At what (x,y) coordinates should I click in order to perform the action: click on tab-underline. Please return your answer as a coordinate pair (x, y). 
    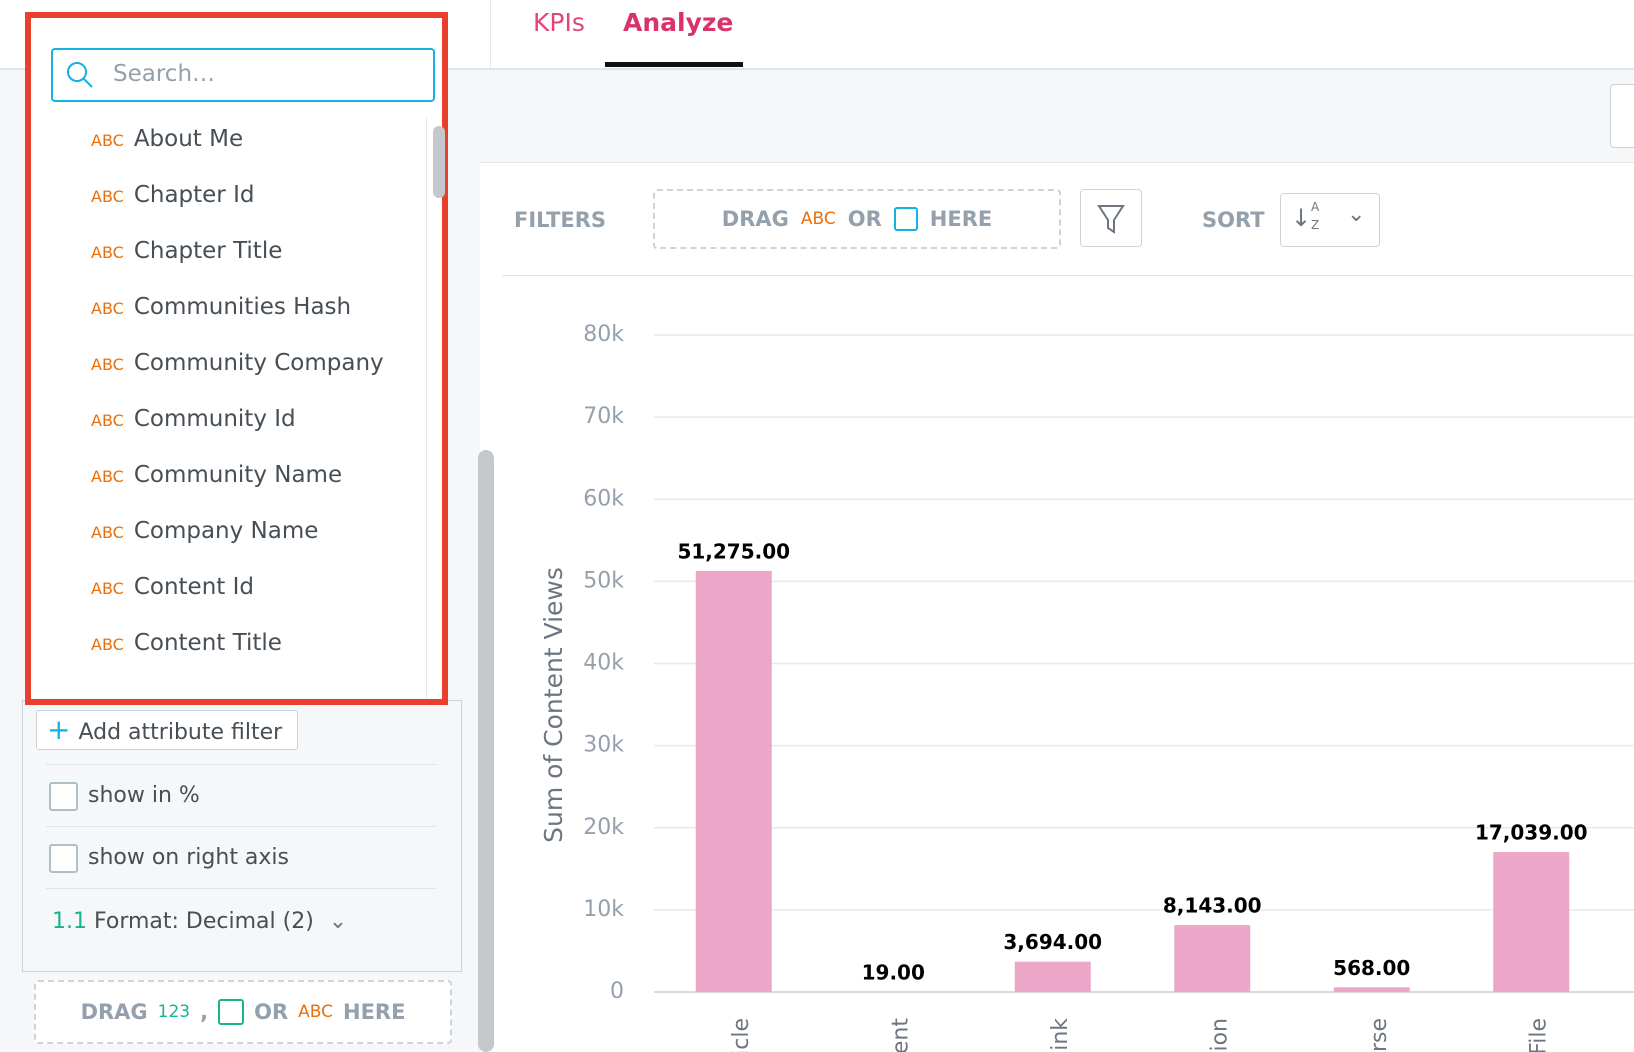
    Looking at the image, I should click on (674, 64).